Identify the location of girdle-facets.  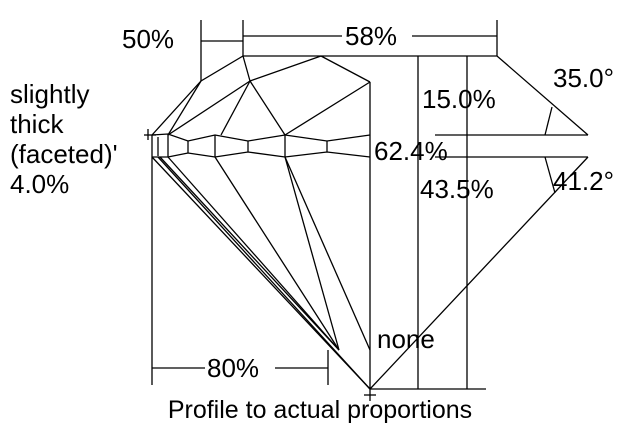
(261, 145).